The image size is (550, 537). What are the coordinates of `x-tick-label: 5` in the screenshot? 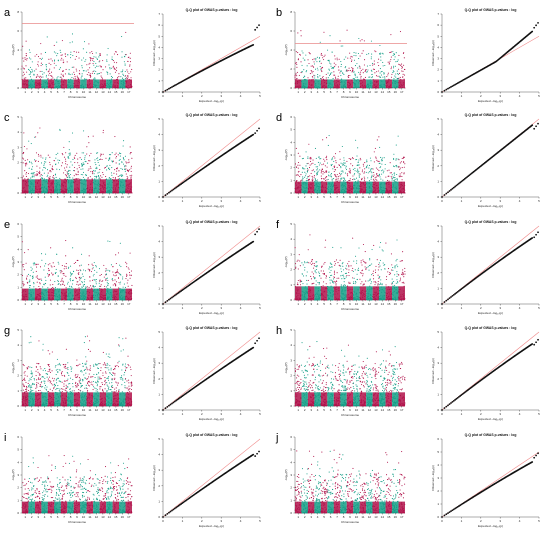 It's located at (260, 96).